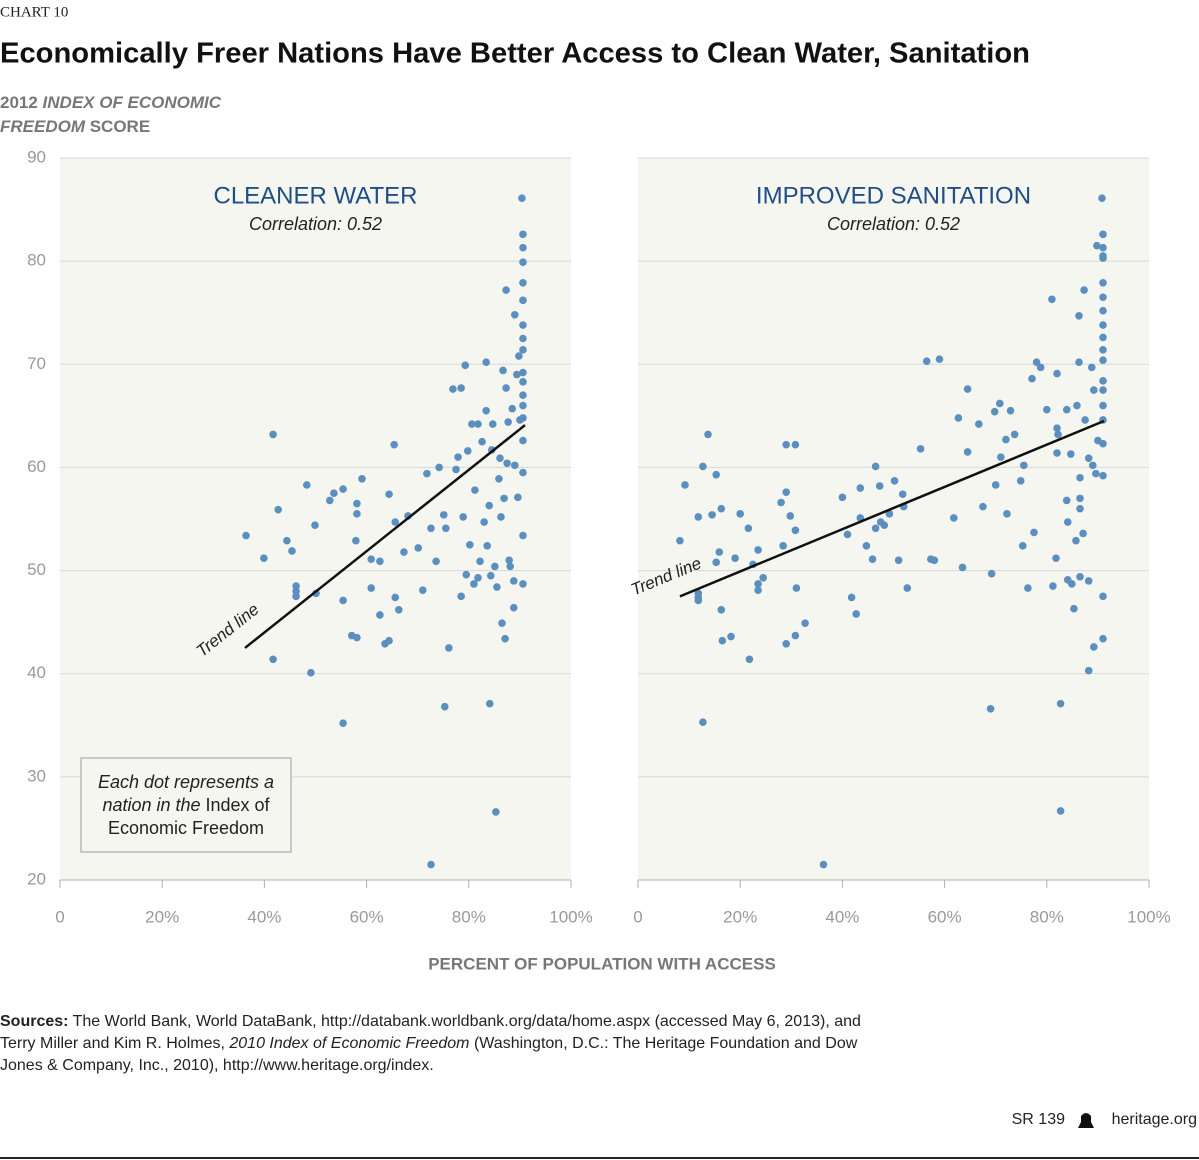 The width and height of the screenshot is (1199, 1160). I want to click on x-tick-label: 0, so click(59, 916).